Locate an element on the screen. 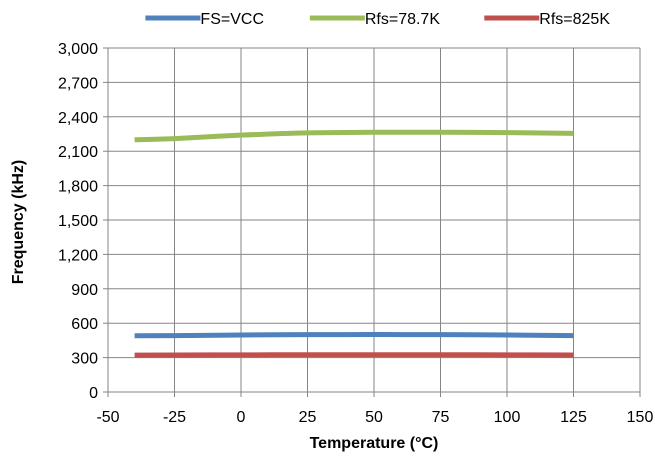 The image size is (655, 462). y-tick-label: 1,200 is located at coordinates (78, 255).